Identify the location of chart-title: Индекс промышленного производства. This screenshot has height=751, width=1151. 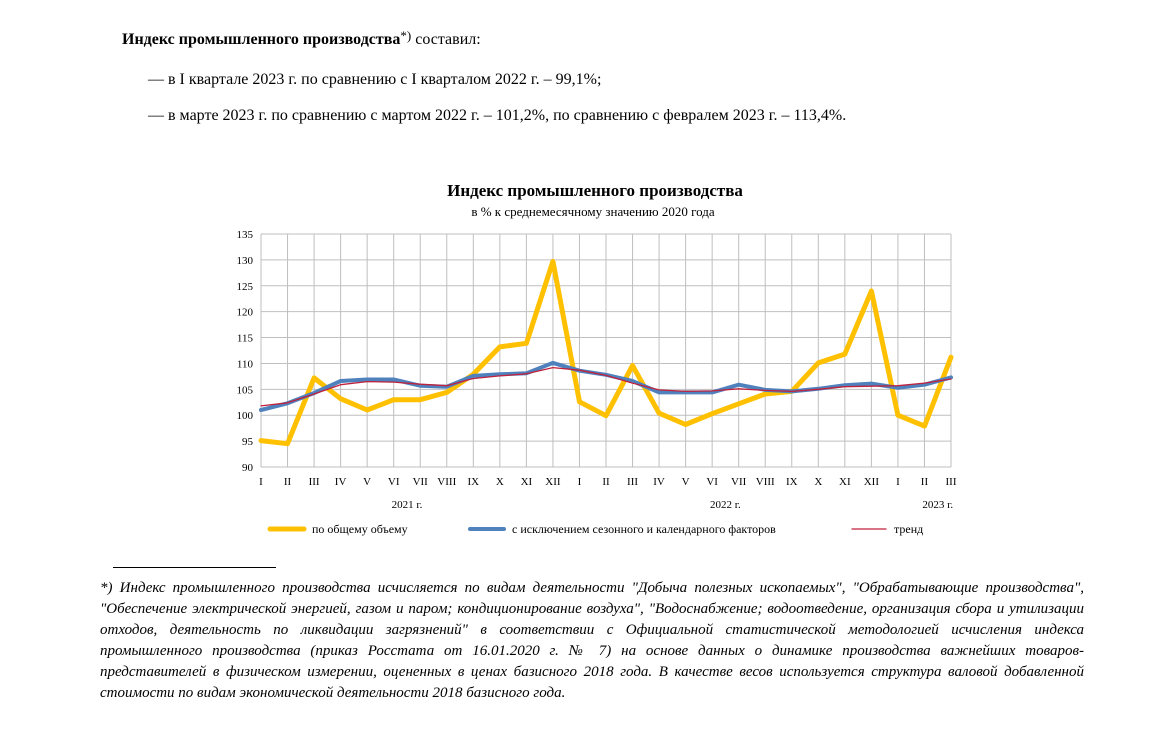
(595, 190).